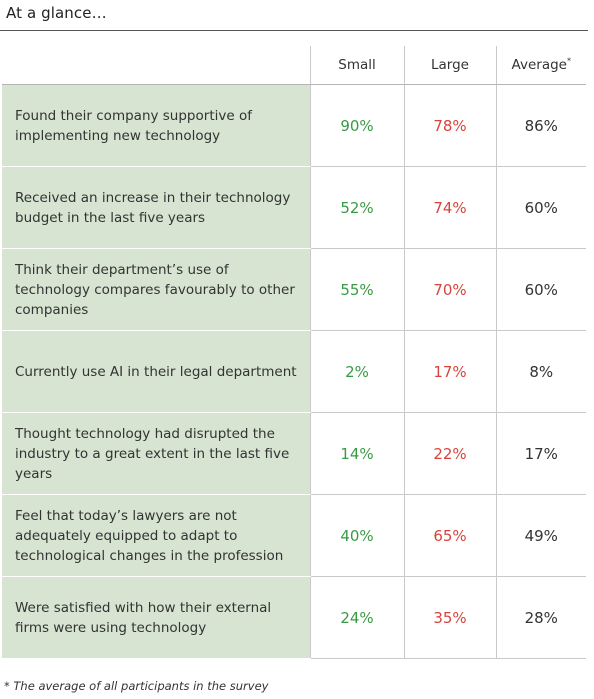  What do you see at coordinates (450, 289) in the screenshot?
I see `large-value: 70%` at bounding box center [450, 289].